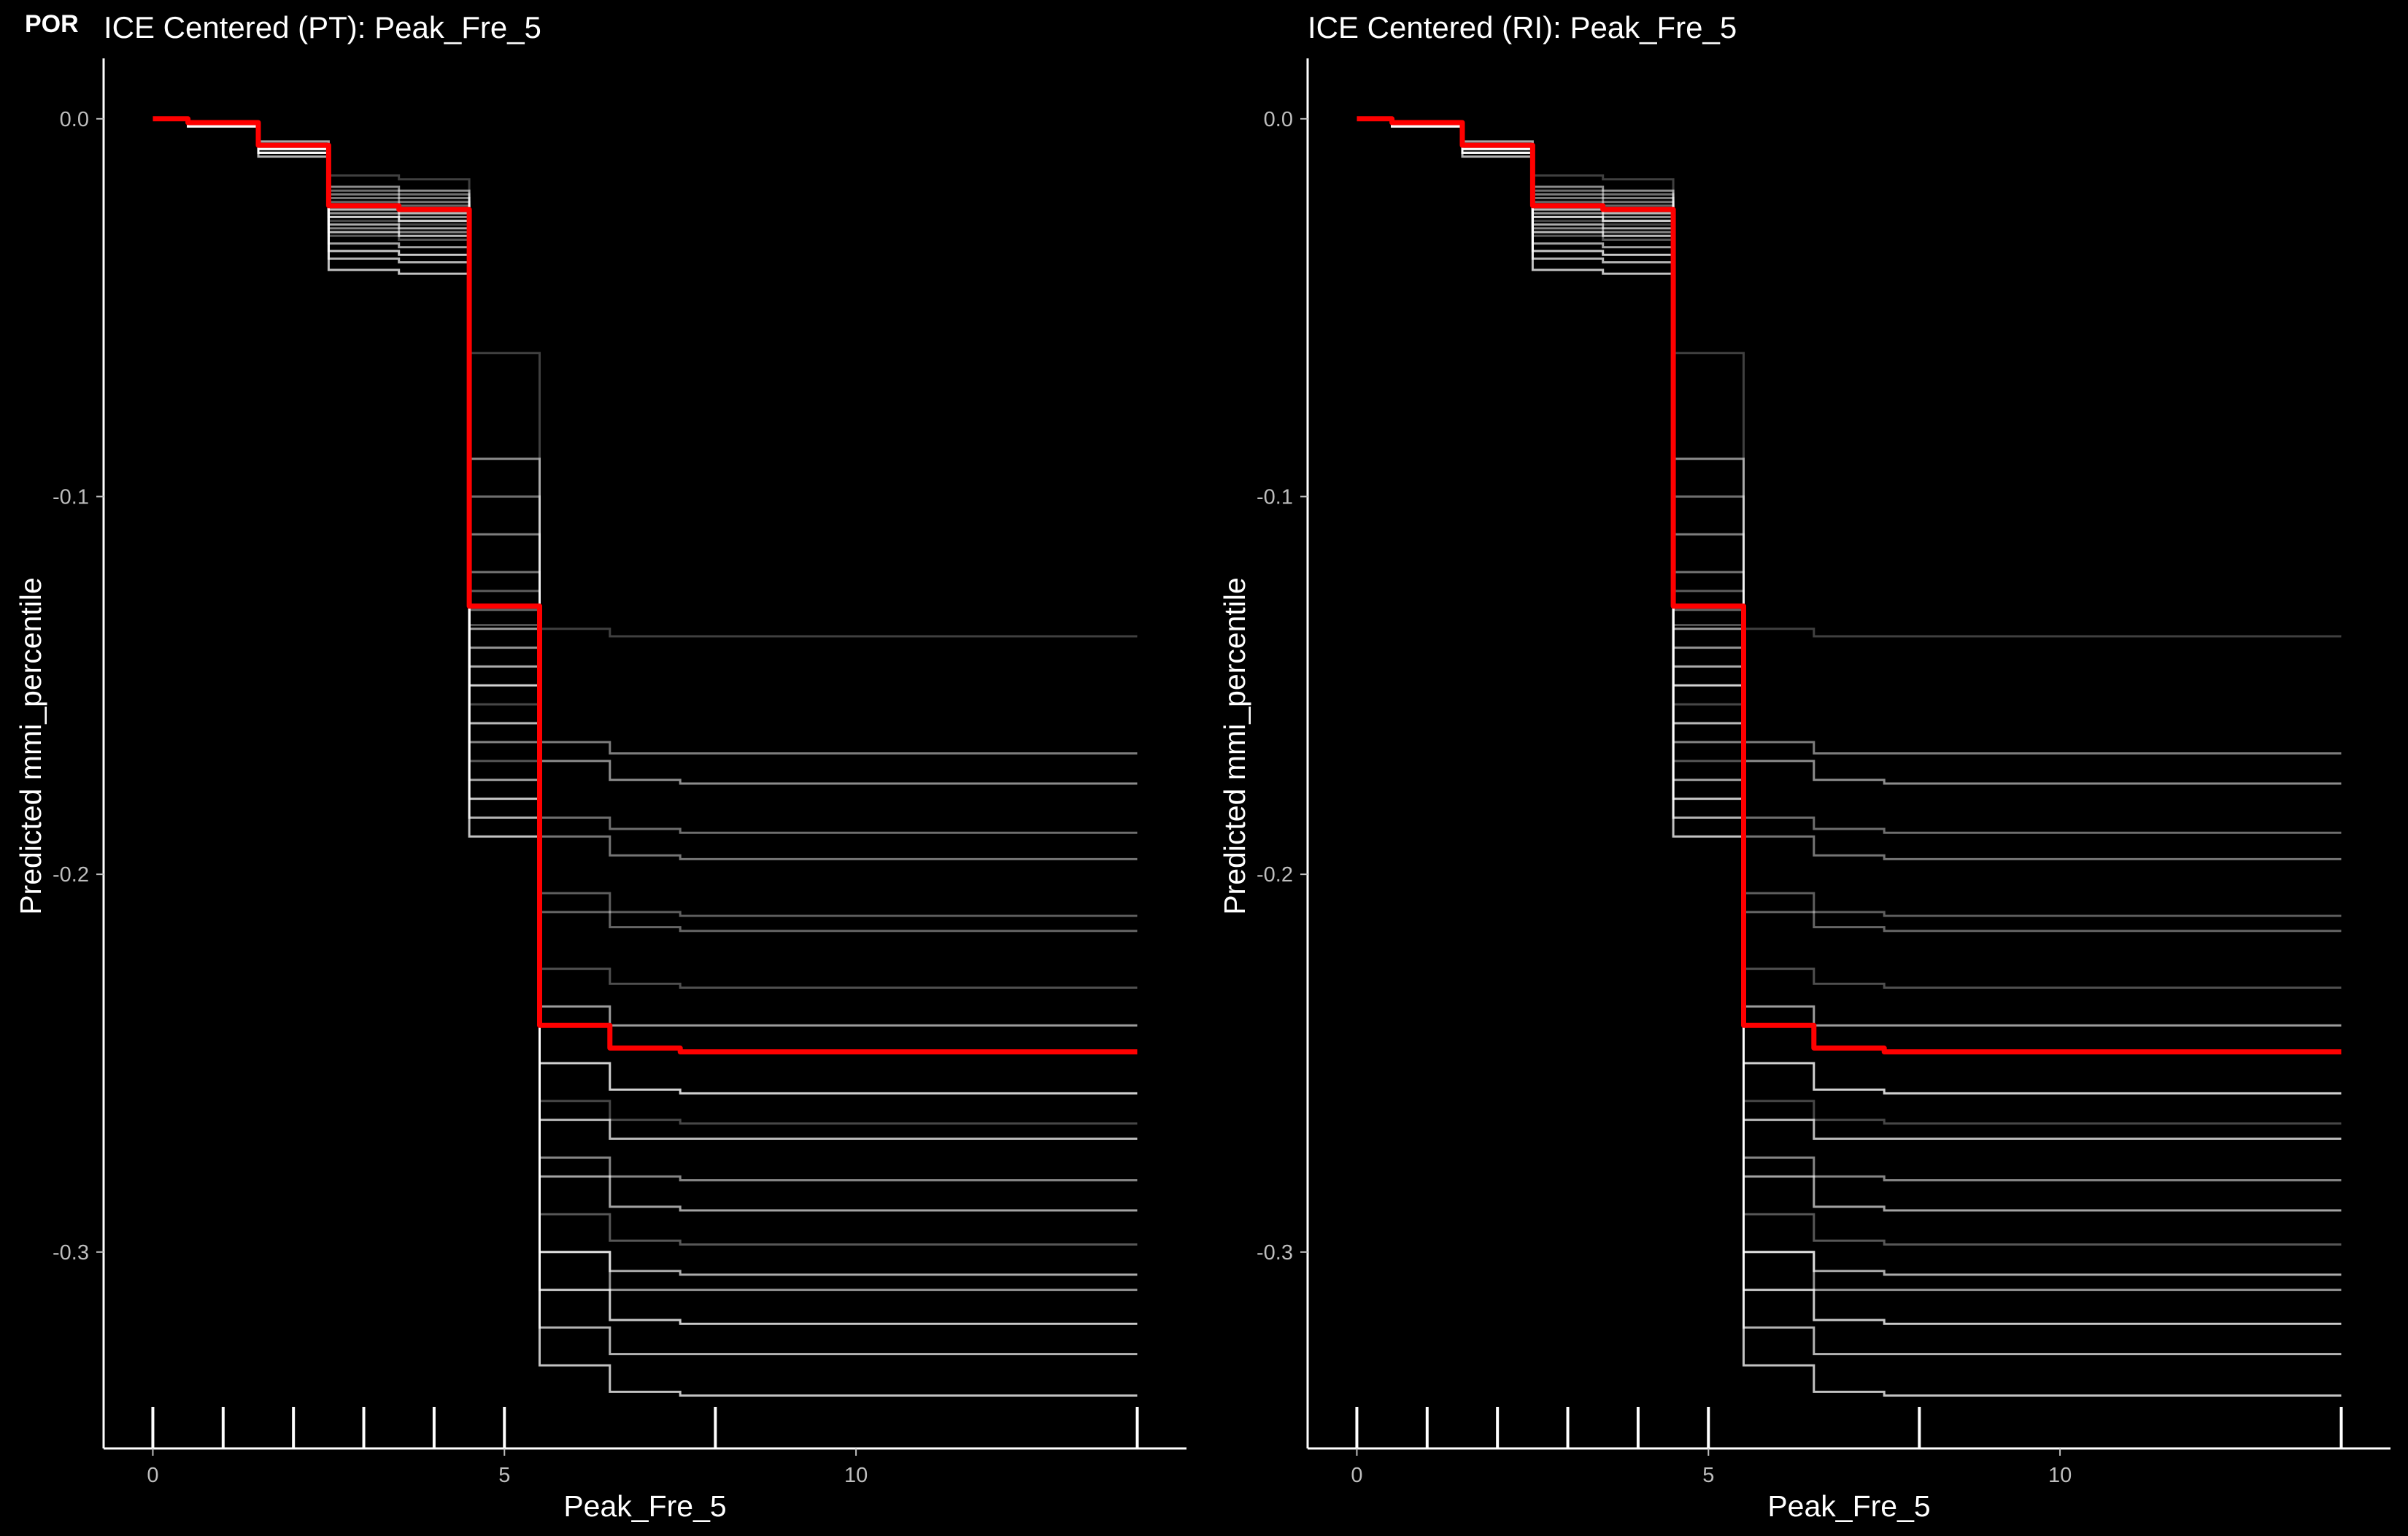 This screenshot has width=2408, height=1536. Describe the element at coordinates (1522, 27) in the screenshot. I see `panel-title: ICE Centered (RI): Peak_Fre_5` at that location.